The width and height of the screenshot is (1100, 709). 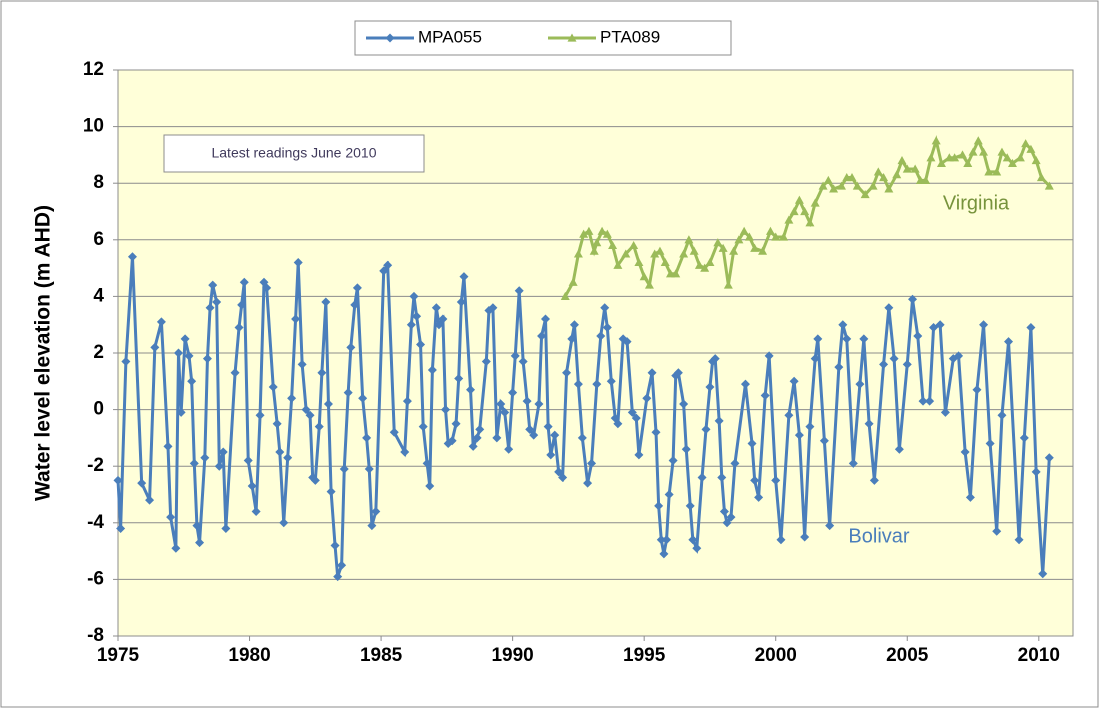 I want to click on x-tick-label: 2005, so click(x=907, y=655).